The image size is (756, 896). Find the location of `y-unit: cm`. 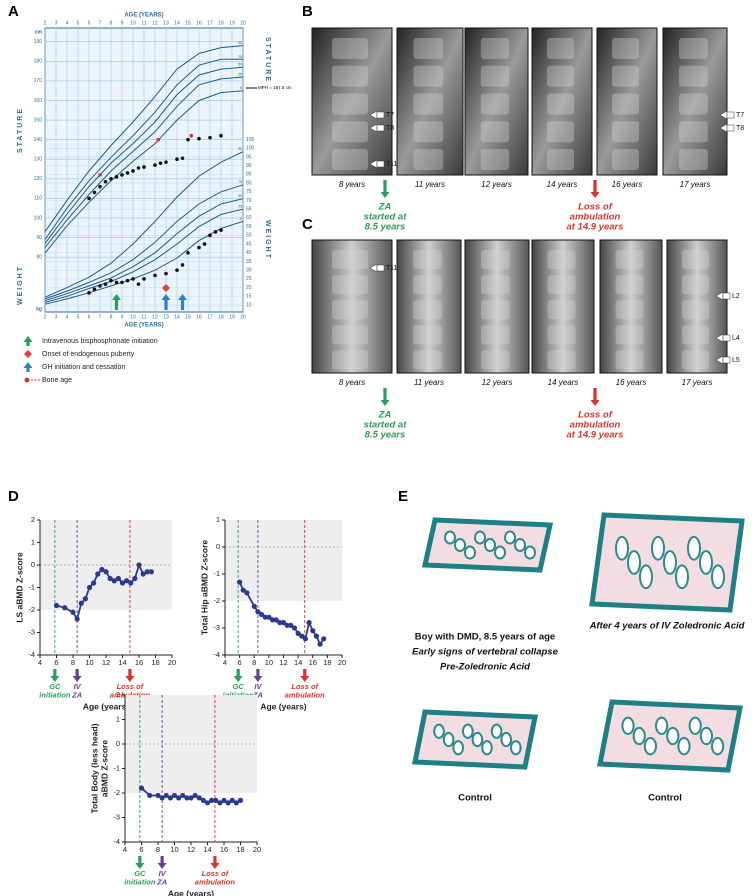

y-unit: cm is located at coordinates (39, 32).